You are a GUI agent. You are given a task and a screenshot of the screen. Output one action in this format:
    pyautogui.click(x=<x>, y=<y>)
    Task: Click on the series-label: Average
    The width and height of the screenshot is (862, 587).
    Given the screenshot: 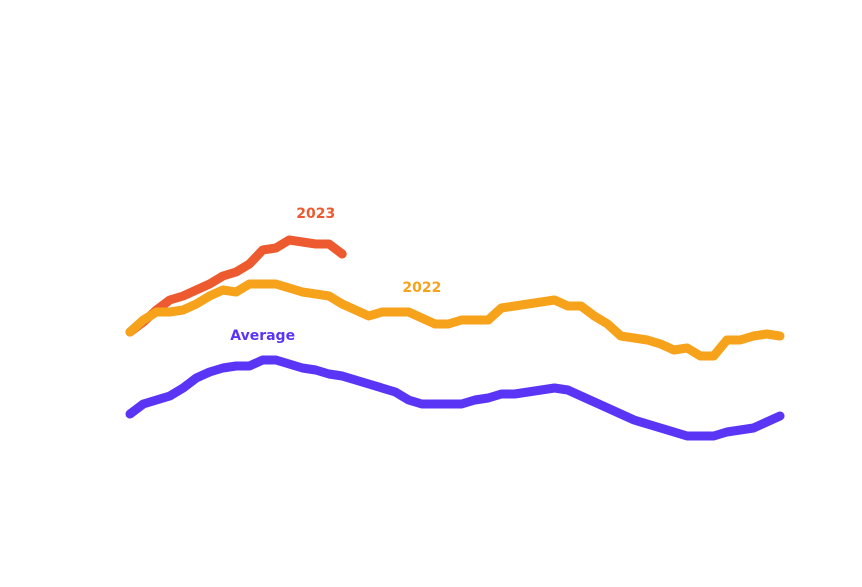 What is the action you would take?
    pyautogui.click(x=262, y=336)
    